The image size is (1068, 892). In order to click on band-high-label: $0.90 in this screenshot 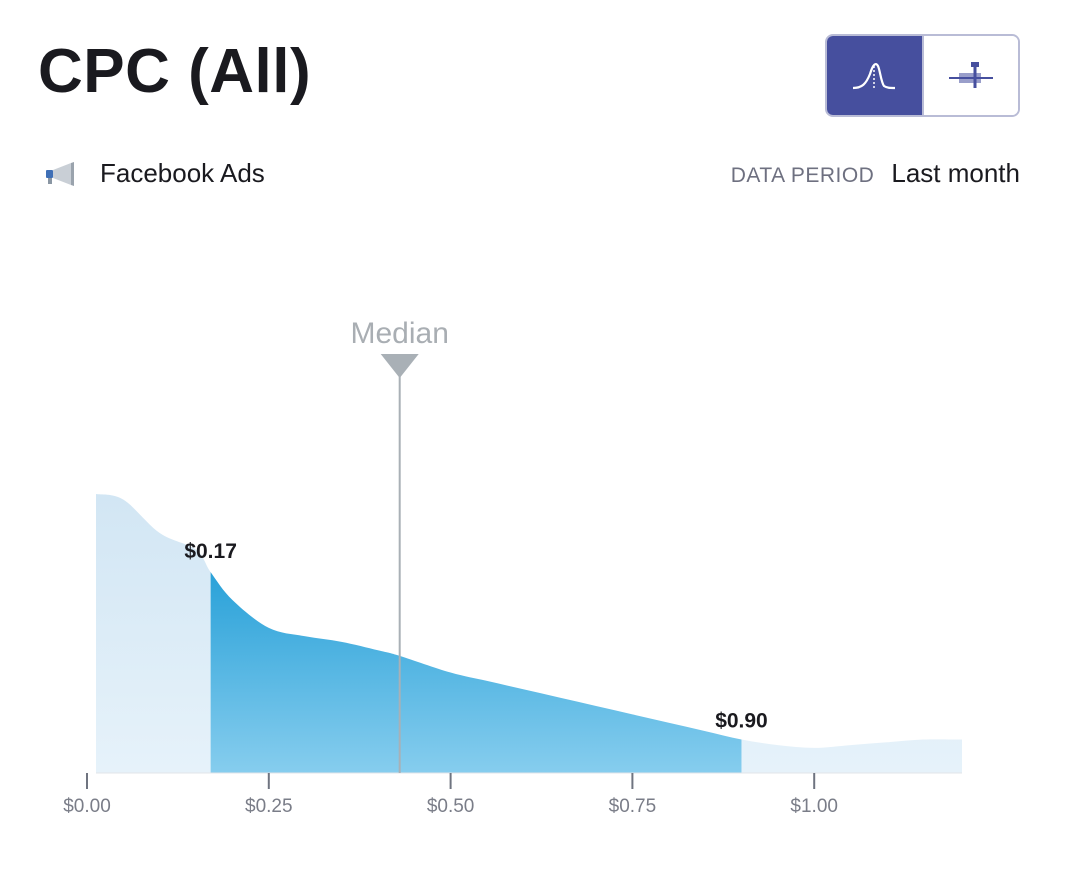, I will do `click(741, 721)`.